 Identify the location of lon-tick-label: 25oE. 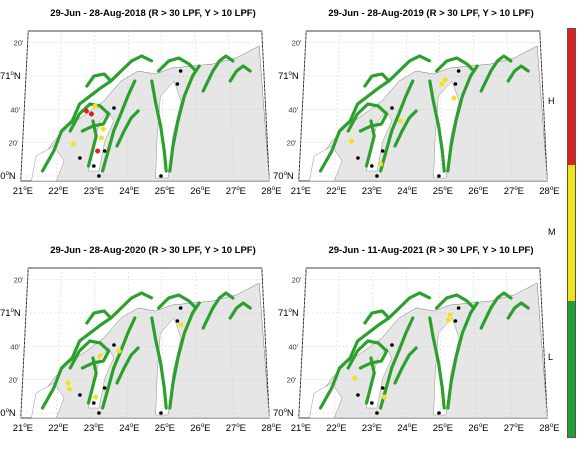
(165, 191).